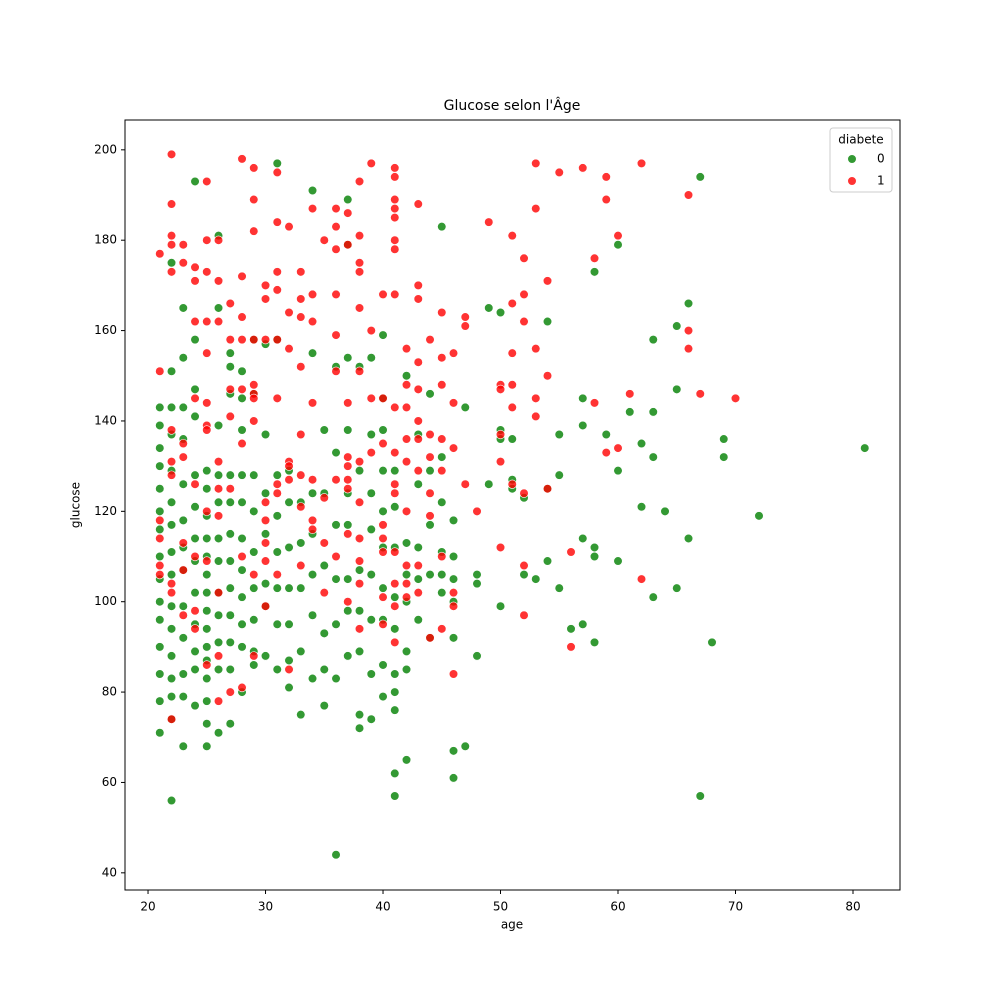 The width and height of the screenshot is (1000, 1004). I want to click on x-tick-label: 30, so click(265, 907).